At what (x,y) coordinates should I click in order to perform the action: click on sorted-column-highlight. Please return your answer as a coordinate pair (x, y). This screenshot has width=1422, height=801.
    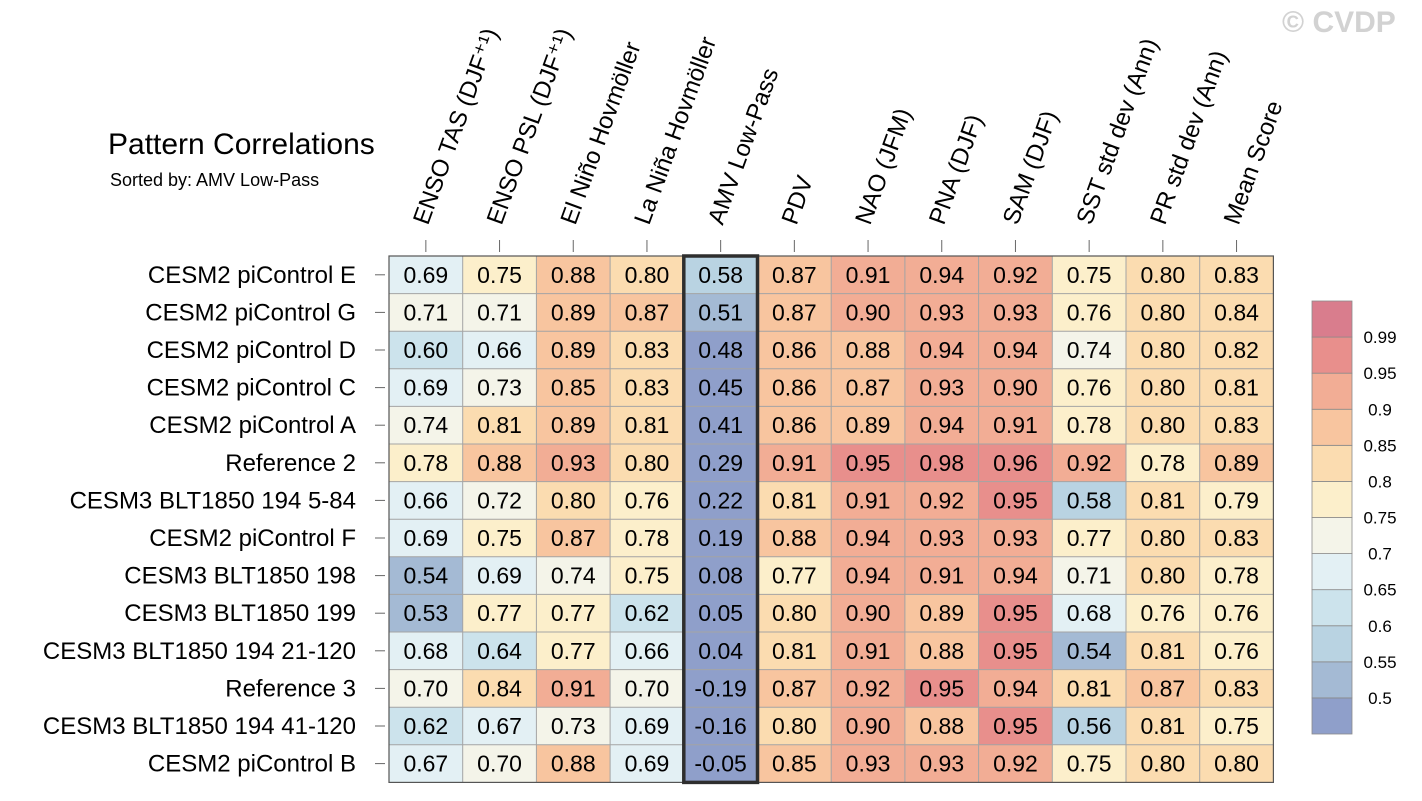
    Looking at the image, I should click on (721, 519).